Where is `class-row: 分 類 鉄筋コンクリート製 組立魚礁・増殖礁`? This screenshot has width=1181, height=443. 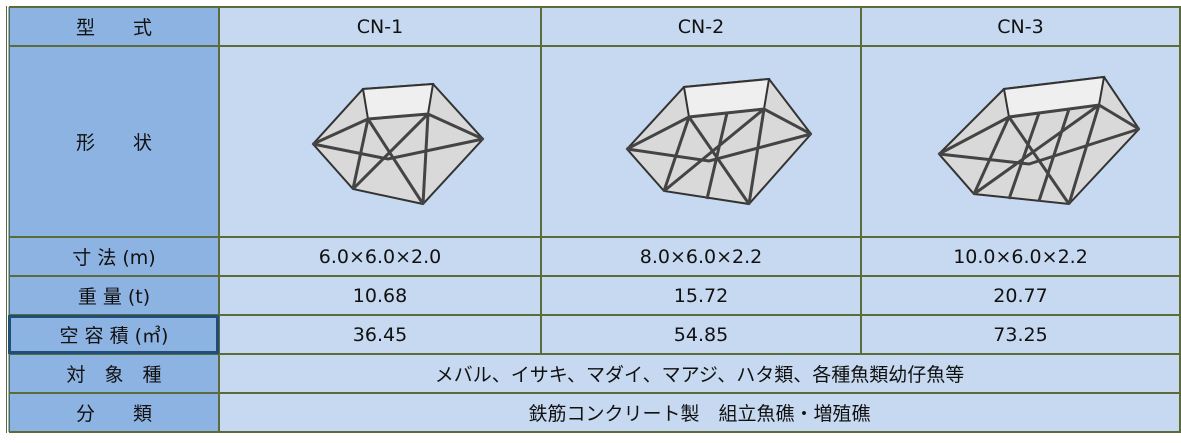 class-row: 分 類 鉄筋コンクリート製 組立魚礁・増殖礁 is located at coordinates (594, 412).